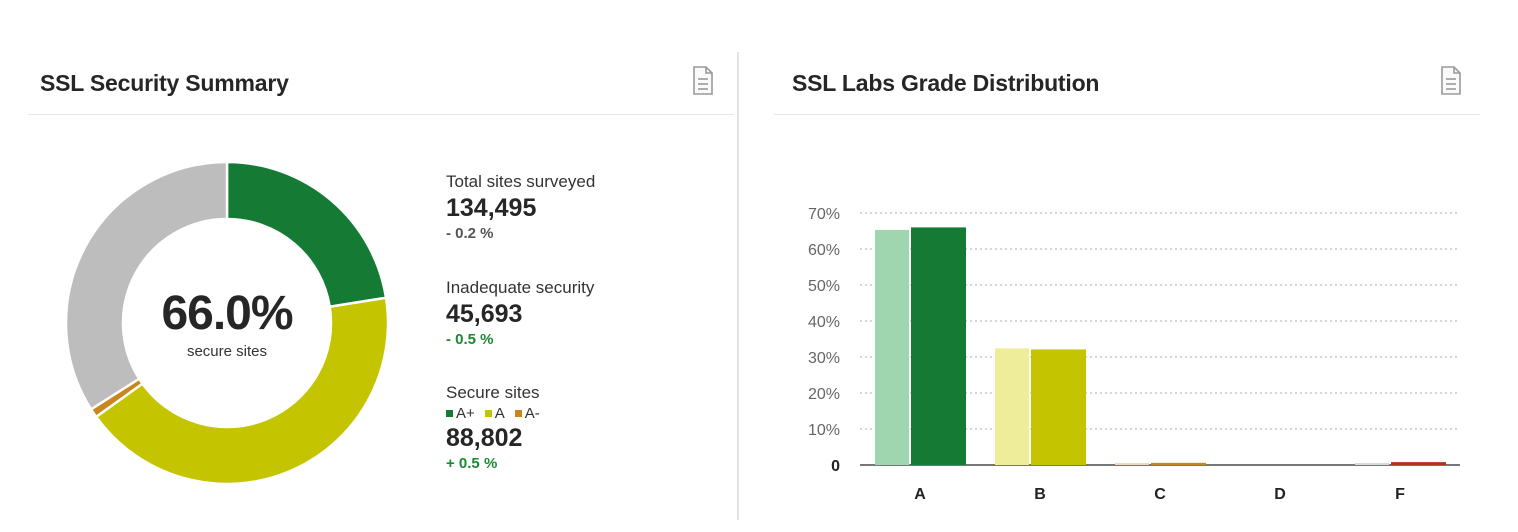 The image size is (1518, 532). What do you see at coordinates (227, 351) in the screenshot?
I see `secure-percentage-label: secure sites` at bounding box center [227, 351].